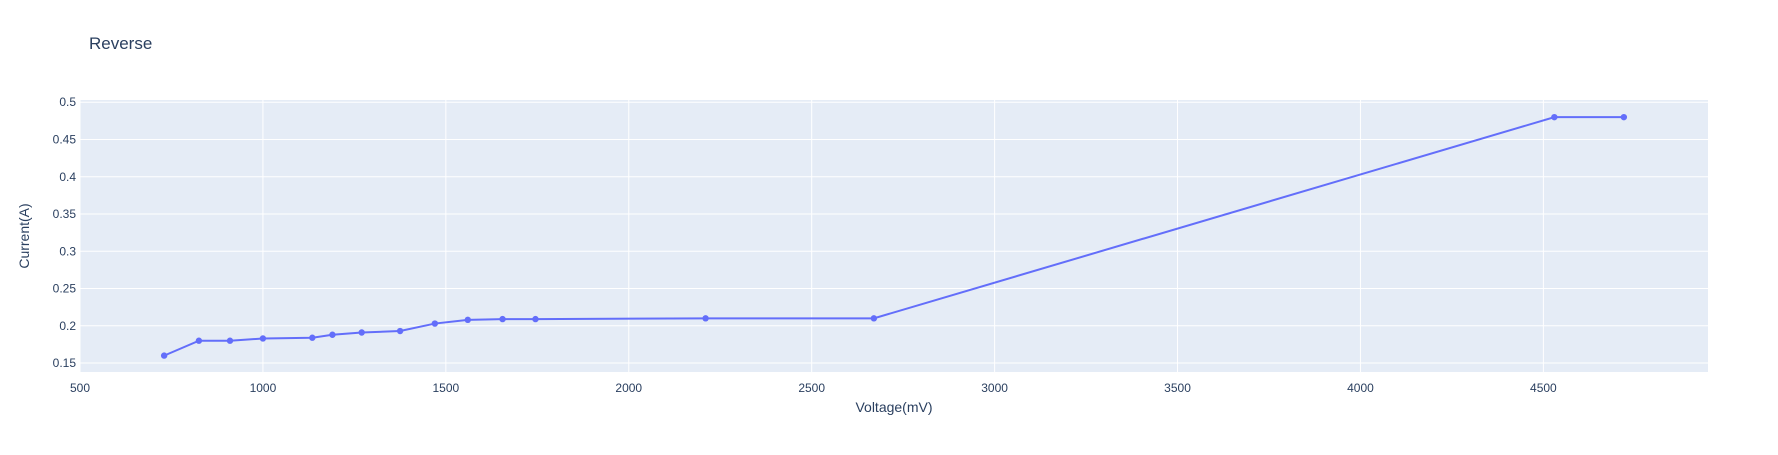 This screenshot has height=455, width=1778. I want to click on x-tick-label: 3500, so click(1177, 388).